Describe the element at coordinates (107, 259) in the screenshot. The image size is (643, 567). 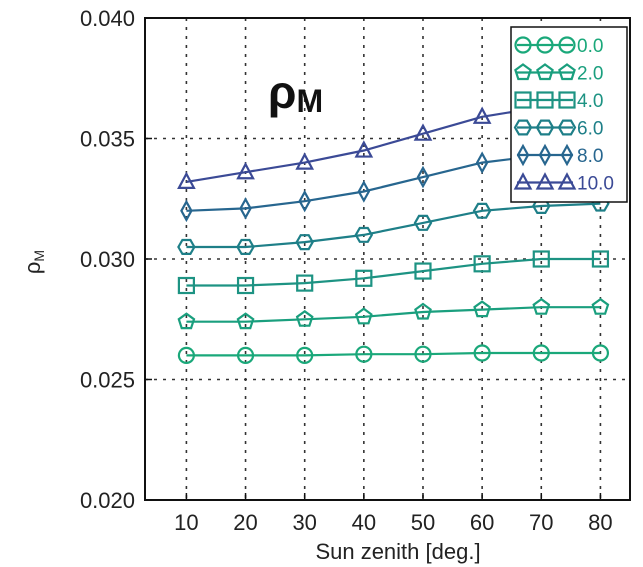
I see `y-tick-label: 0.030` at that location.